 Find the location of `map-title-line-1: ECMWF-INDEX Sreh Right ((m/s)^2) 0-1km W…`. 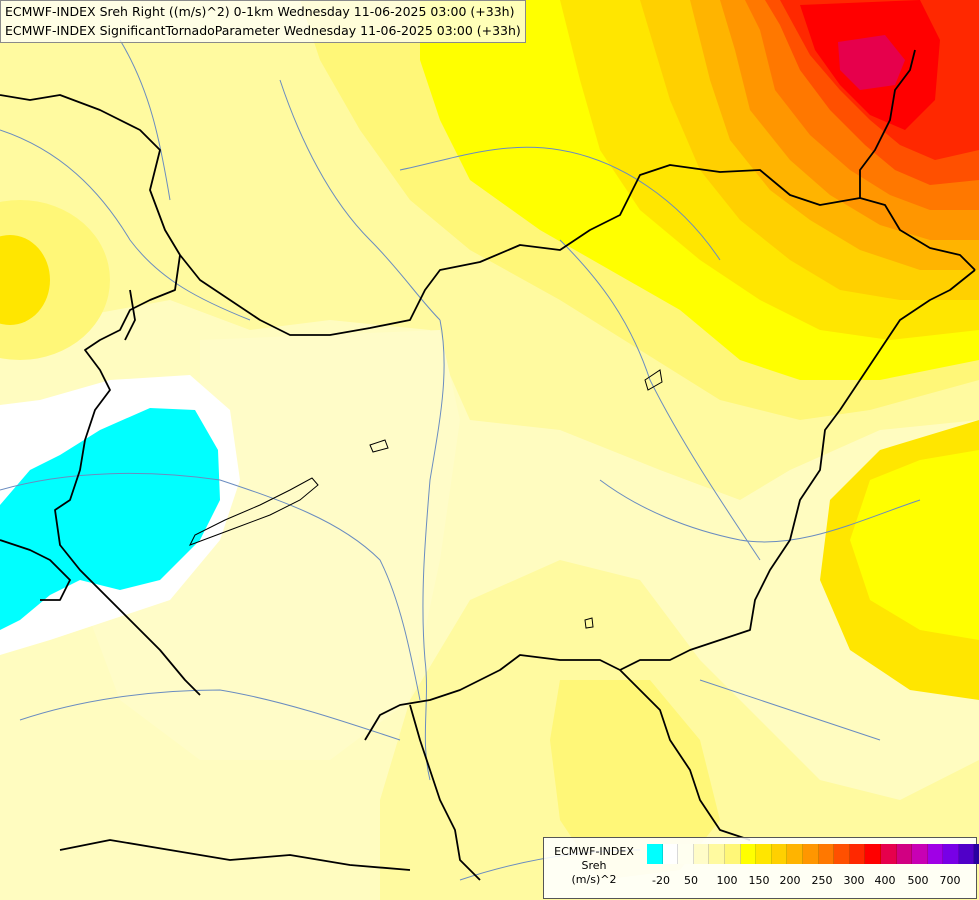

map-title-line-1: ECMWF-INDEX Sreh Right ((m/s)^2) 0-1km W… is located at coordinates (260, 11).